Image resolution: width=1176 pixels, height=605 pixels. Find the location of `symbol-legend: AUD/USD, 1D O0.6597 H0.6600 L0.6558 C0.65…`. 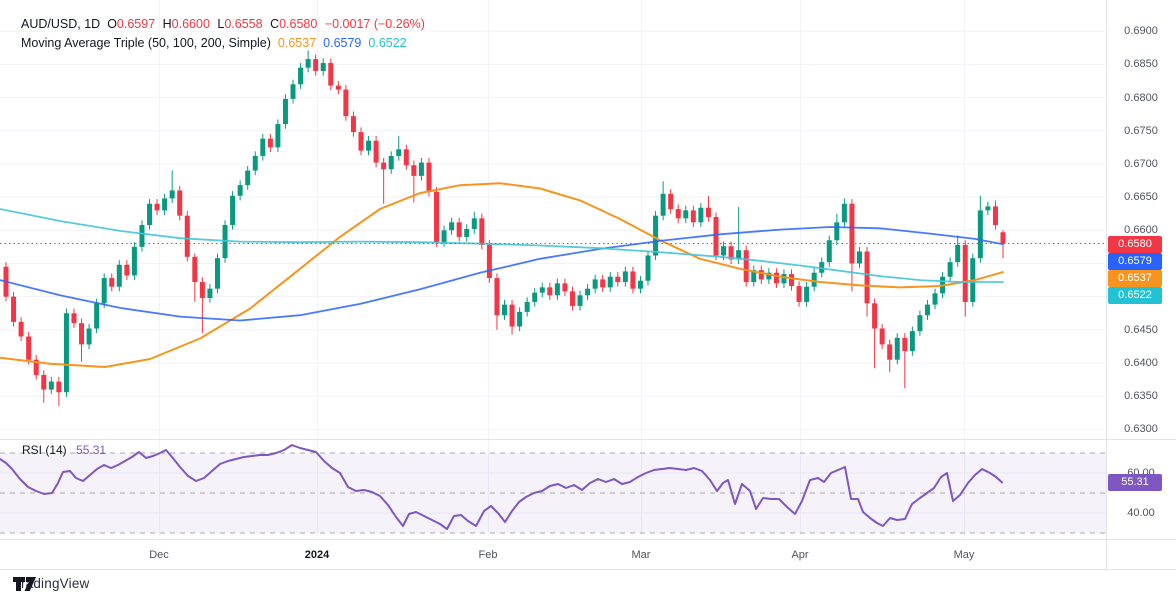

symbol-legend: AUD/USD, 1D O0.6597 H0.6600 L0.6558 C0.65… is located at coordinates (223, 24).